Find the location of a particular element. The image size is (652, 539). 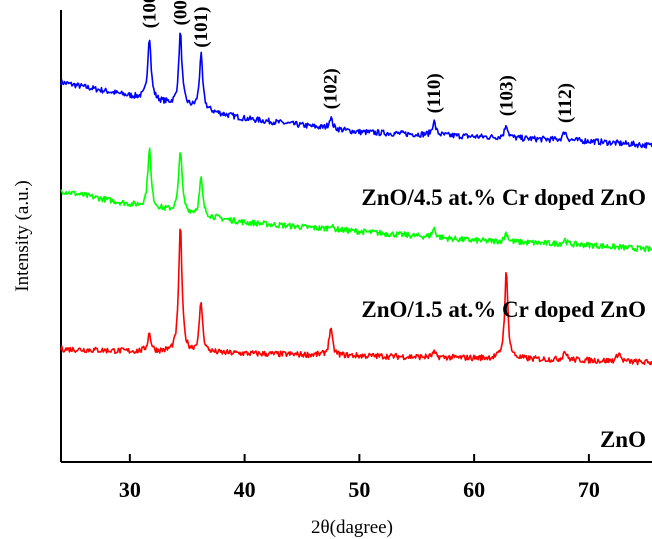

y-axis-label: Intensity (a.u.) is located at coordinates (22, 235).